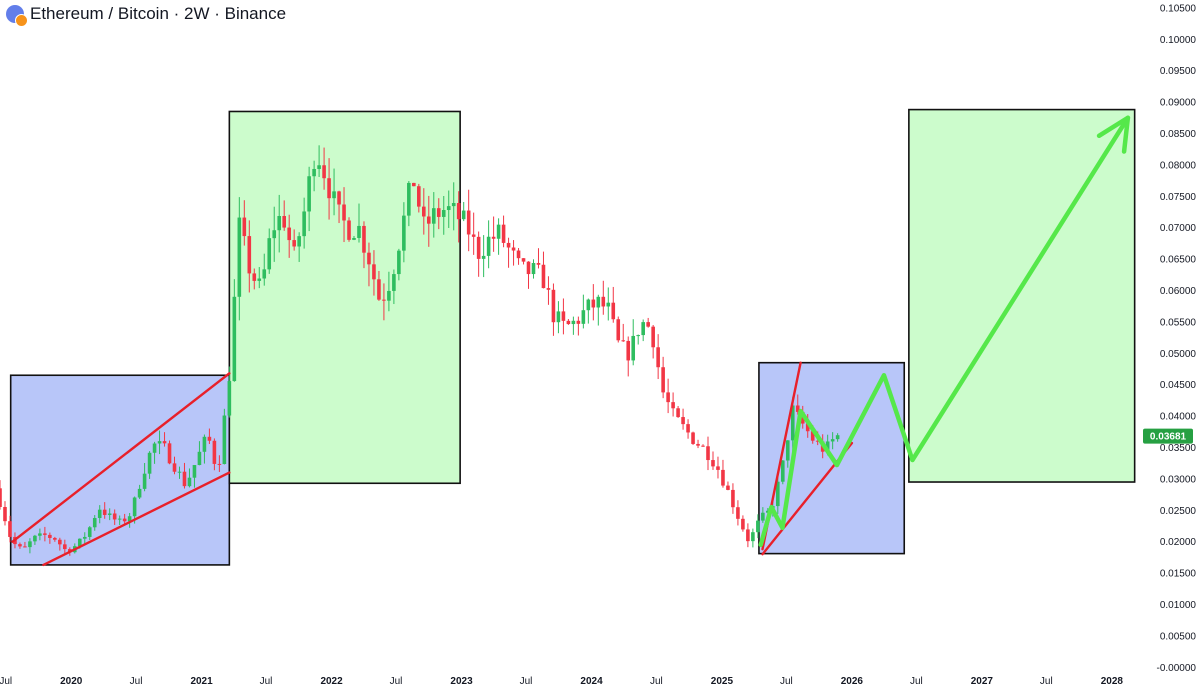 This screenshot has width=1200, height=691. What do you see at coordinates (1178, 8) in the screenshot?
I see `price-tick-label: 0.10500` at bounding box center [1178, 8].